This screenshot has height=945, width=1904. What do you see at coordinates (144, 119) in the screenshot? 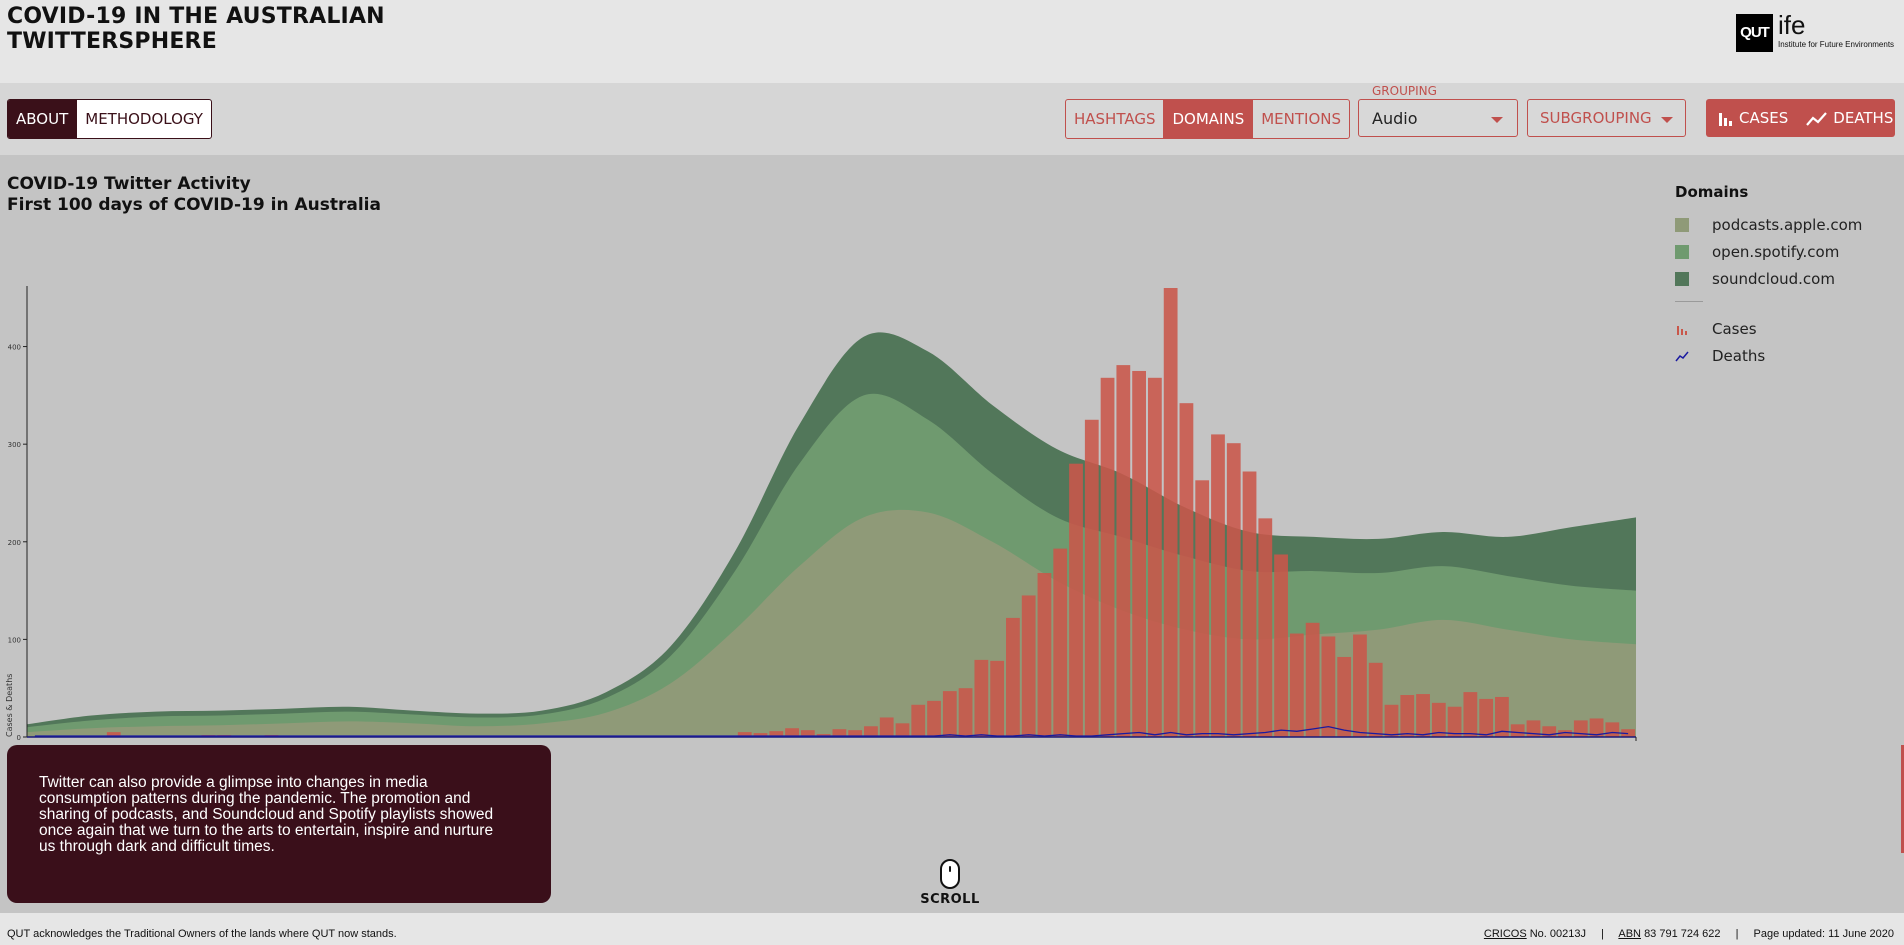
I see `methodology-button: METHODOLOGY` at bounding box center [144, 119].